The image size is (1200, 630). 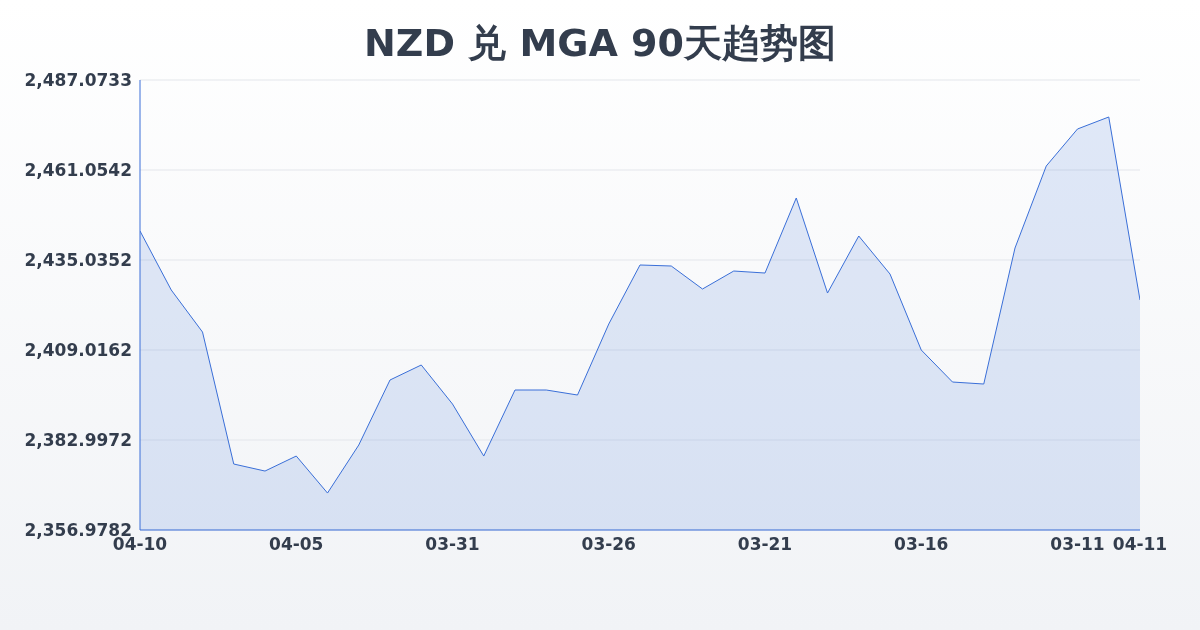 What do you see at coordinates (78, 80) in the screenshot?
I see `y-tick-label: 2,487.0733` at bounding box center [78, 80].